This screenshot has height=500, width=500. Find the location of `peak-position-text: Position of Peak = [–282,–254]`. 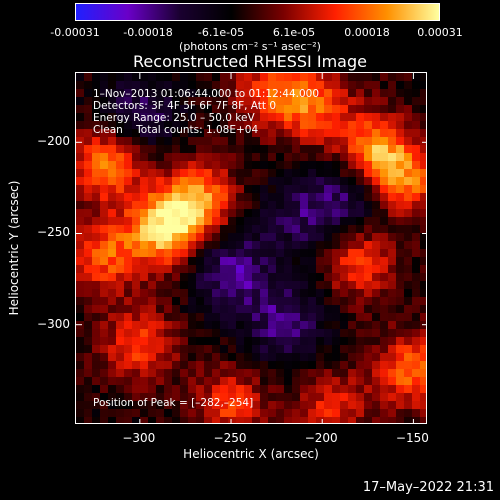

peak-position-text: Position of Peak = [–282,–254] is located at coordinates (173, 403).